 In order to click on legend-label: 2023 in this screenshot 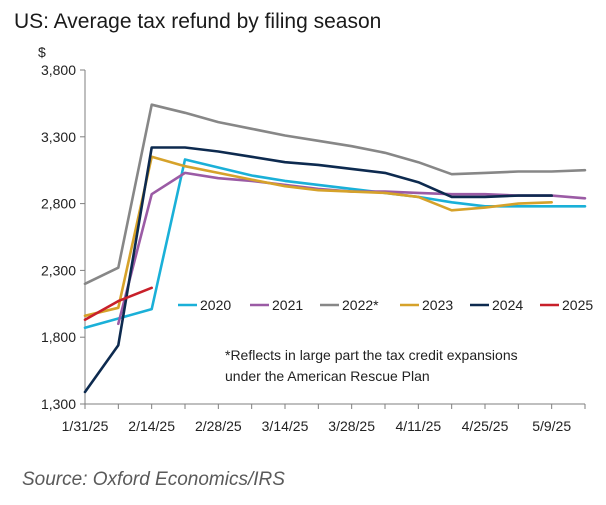, I will do `click(437, 305)`.